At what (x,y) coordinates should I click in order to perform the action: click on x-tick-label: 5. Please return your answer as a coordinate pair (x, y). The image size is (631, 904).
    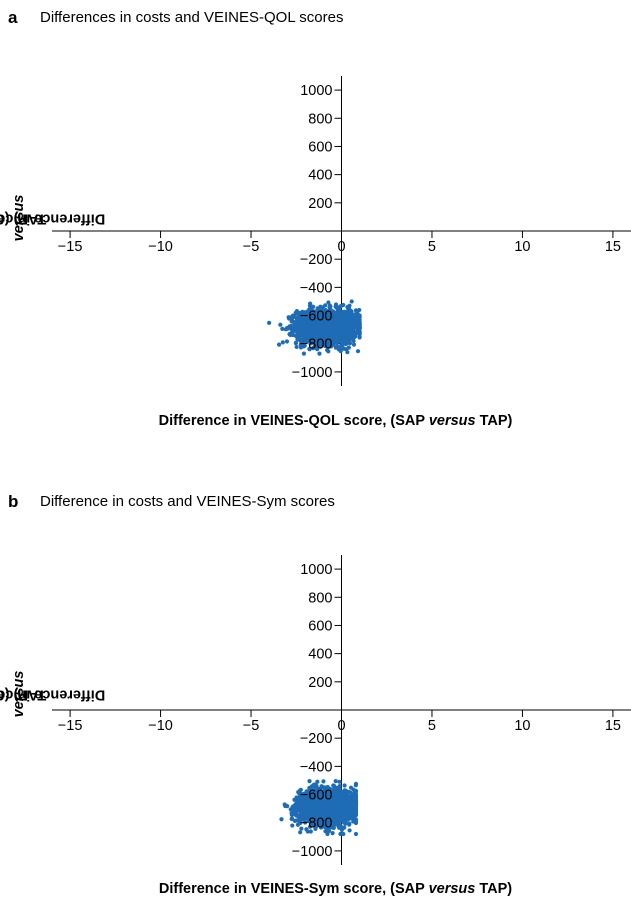
    Looking at the image, I should click on (432, 726).